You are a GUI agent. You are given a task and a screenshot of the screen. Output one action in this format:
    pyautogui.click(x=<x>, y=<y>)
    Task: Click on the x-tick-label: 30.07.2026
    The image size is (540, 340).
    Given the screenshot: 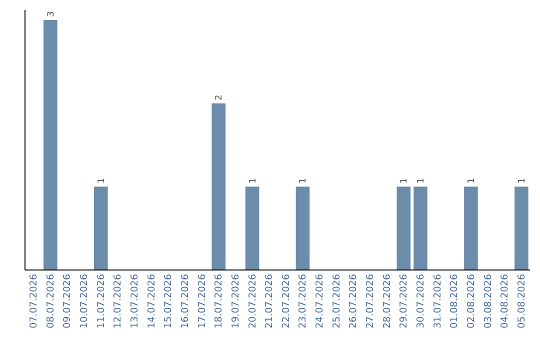 What is the action you would take?
    pyautogui.click(x=420, y=301)
    